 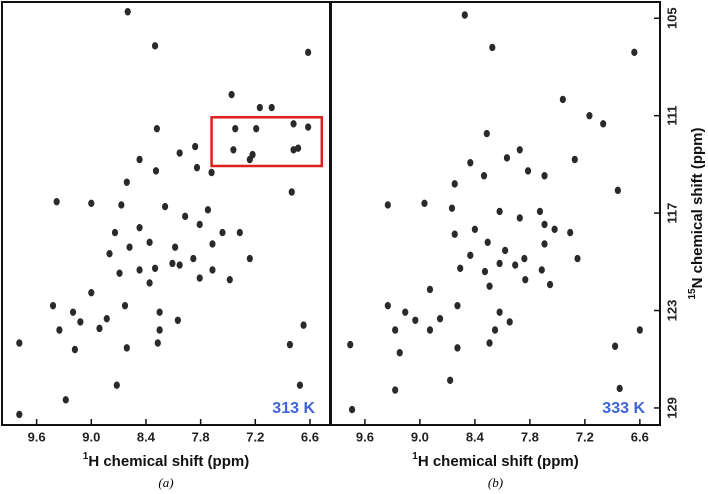 I want to click on y-tick-label: 117, so click(x=671, y=213).